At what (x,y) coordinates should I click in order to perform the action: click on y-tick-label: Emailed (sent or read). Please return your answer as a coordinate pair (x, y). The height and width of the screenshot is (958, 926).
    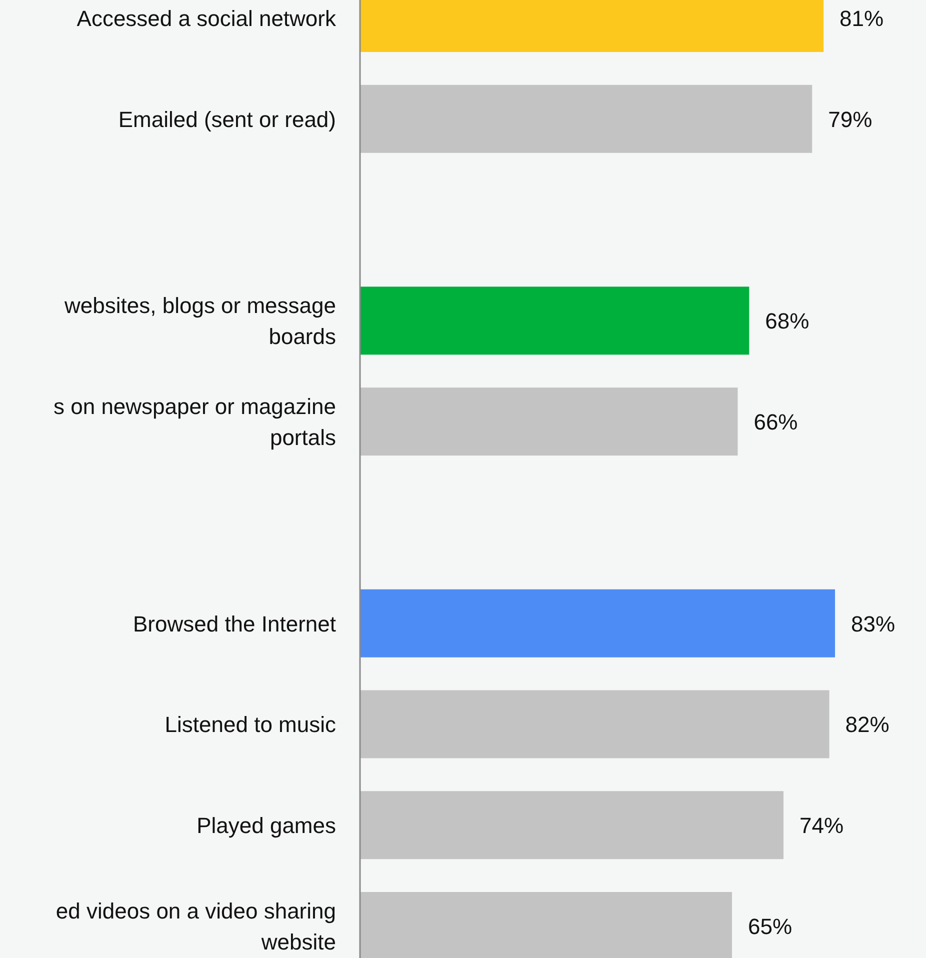
    Looking at the image, I should click on (227, 119).